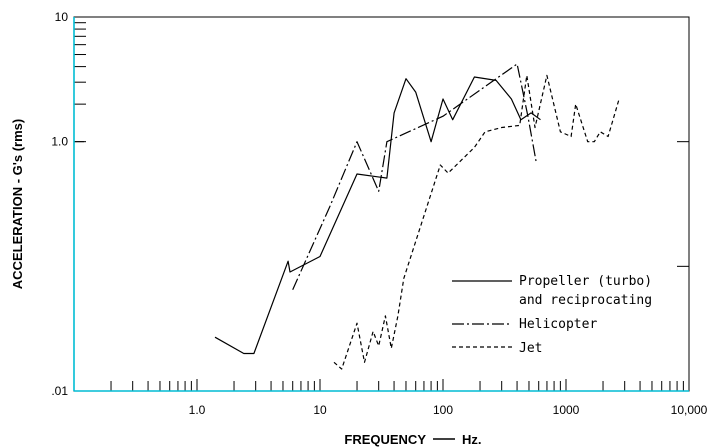  I want to click on x-axis-title: FREQUENCY Hz., so click(412, 439).